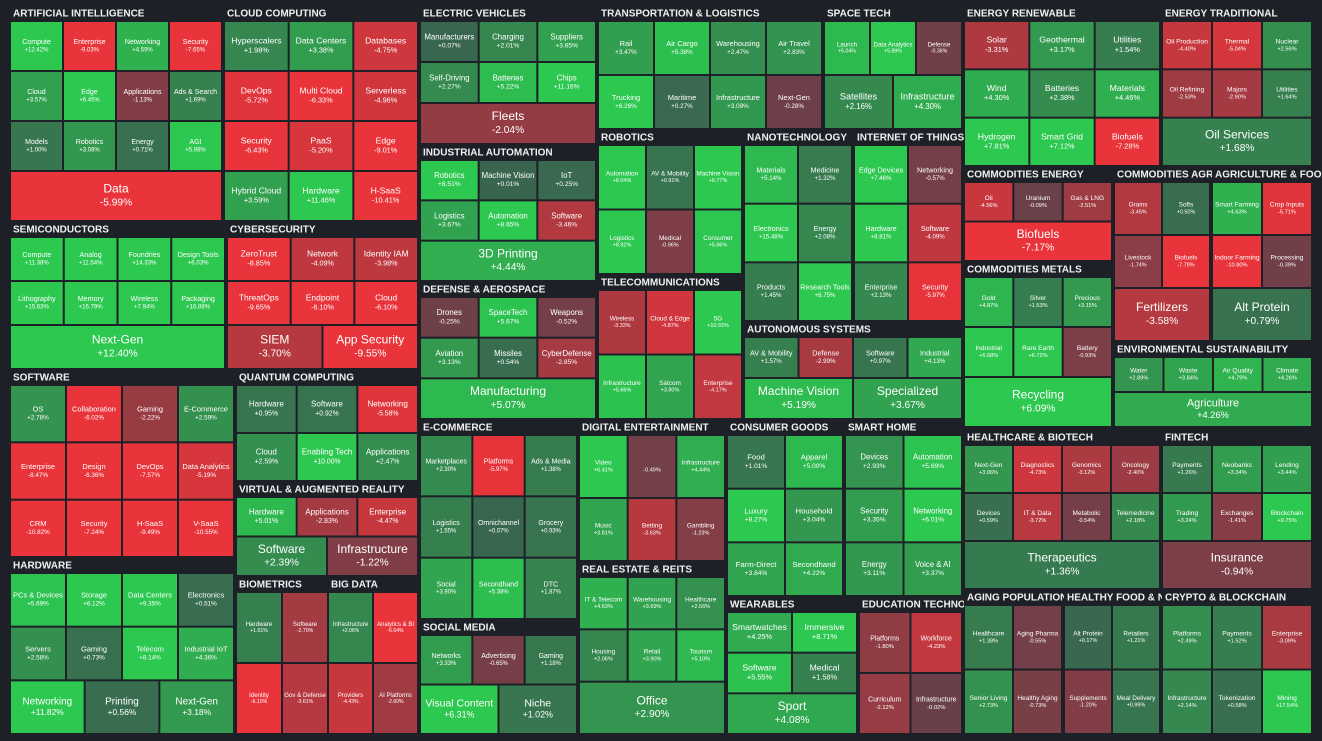  Describe the element at coordinates (198, 255) in the screenshot. I see `cell-label: Design Tools` at that location.